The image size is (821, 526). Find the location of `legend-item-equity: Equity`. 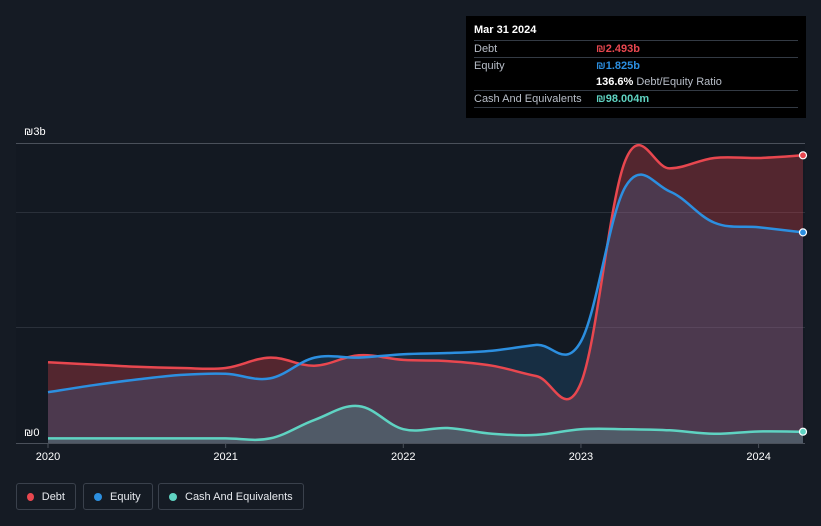

legend-item-equity: Equity is located at coordinates (118, 496).